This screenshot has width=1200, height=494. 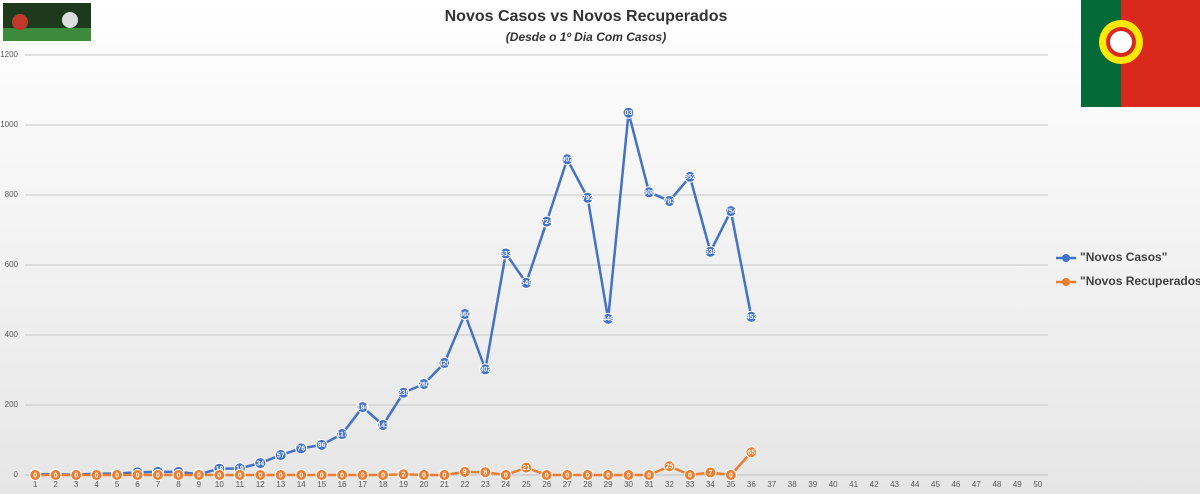 I want to click on x-tick-label: 22, so click(x=464, y=484).